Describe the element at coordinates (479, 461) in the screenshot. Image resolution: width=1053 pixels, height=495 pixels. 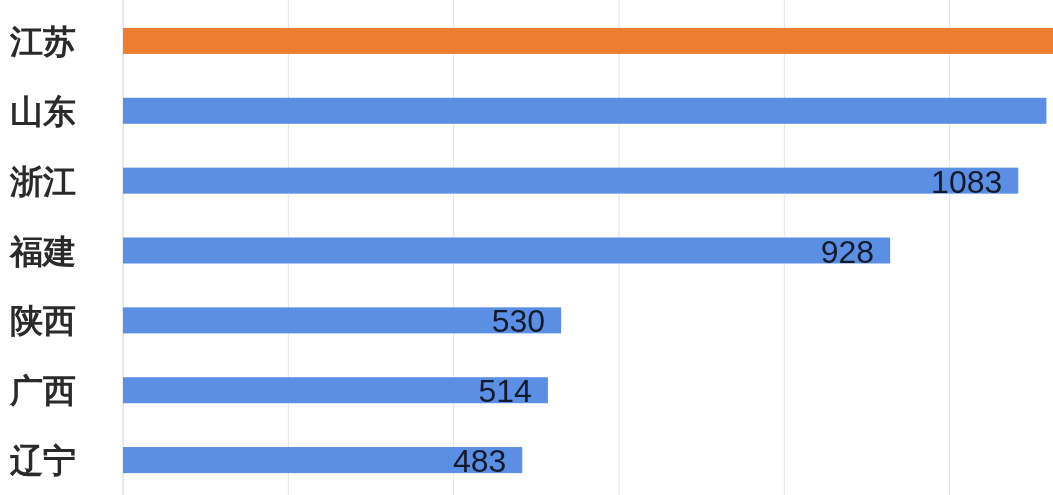
I see `data-label: 483` at that location.